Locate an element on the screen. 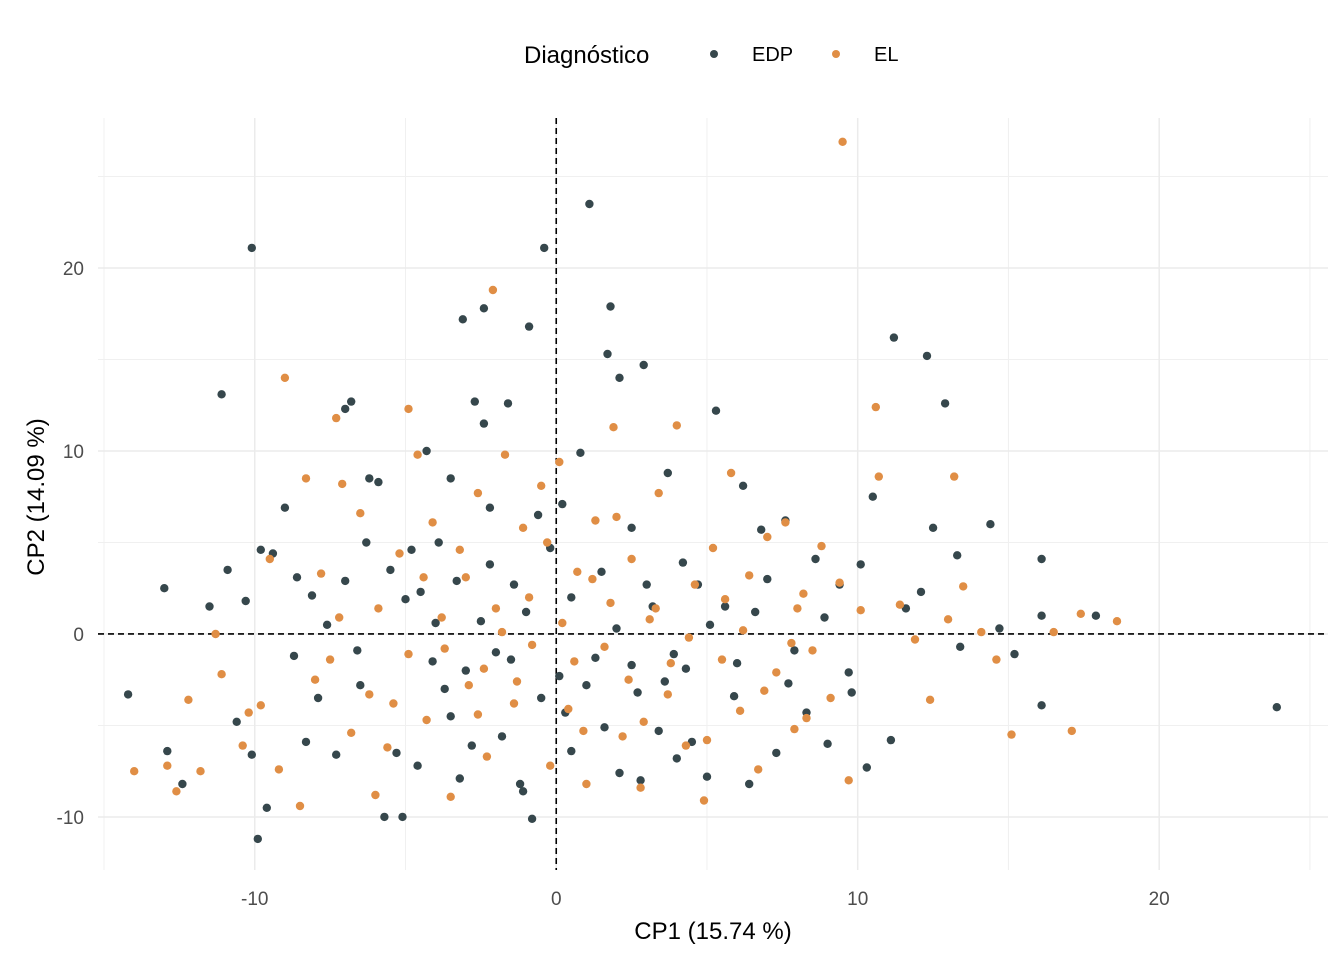 Image resolution: width=1344 pixels, height=960 pixels. x-tick-labels: -10 0 10 20 is located at coordinates (705, 899).